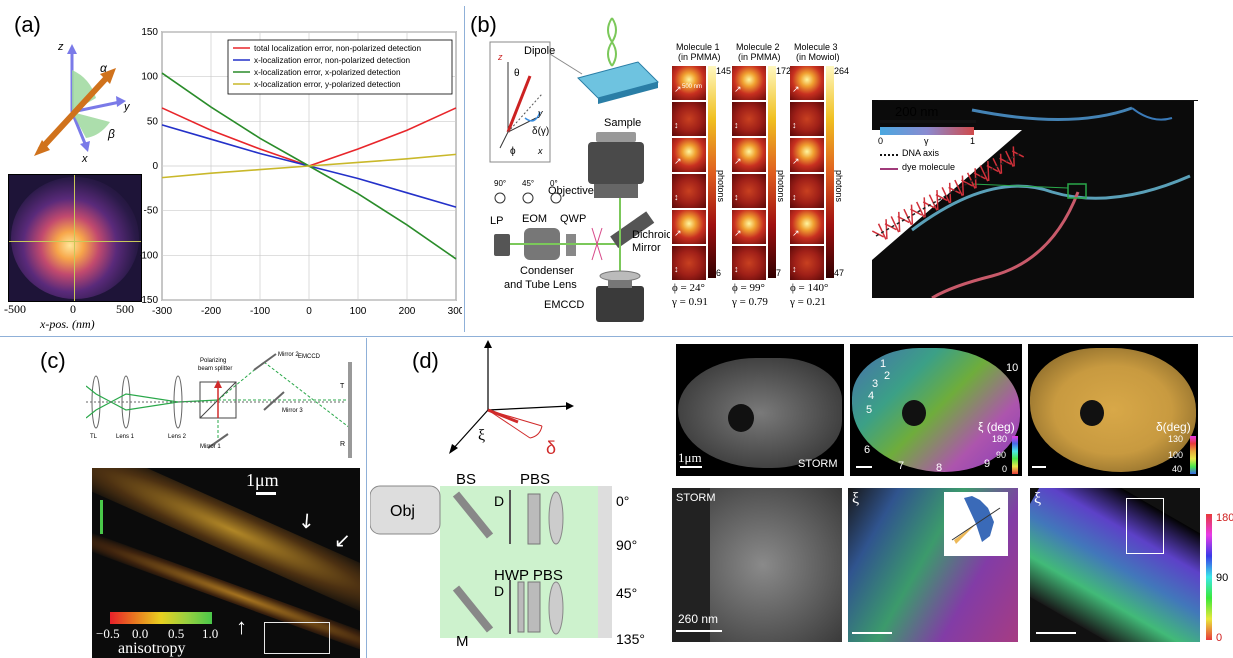 The image size is (1233, 658). I want to click on region-number: 7, so click(901, 466).